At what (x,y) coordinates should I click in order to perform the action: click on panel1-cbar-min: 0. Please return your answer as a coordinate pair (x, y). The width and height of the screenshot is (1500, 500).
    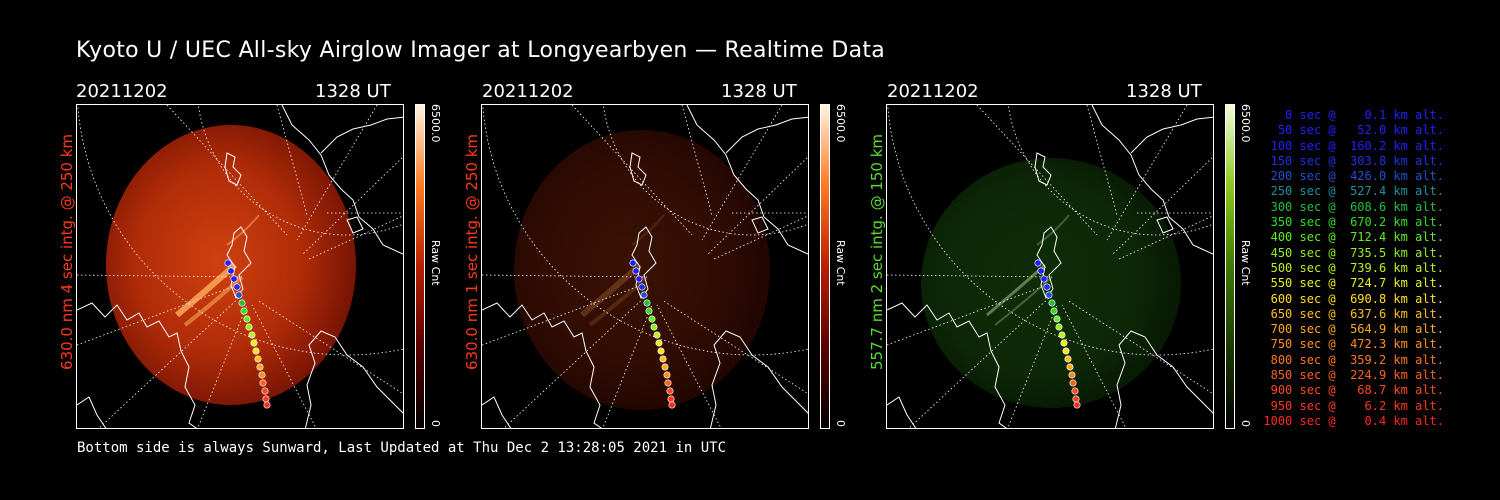
    Looking at the image, I should click on (435, 423).